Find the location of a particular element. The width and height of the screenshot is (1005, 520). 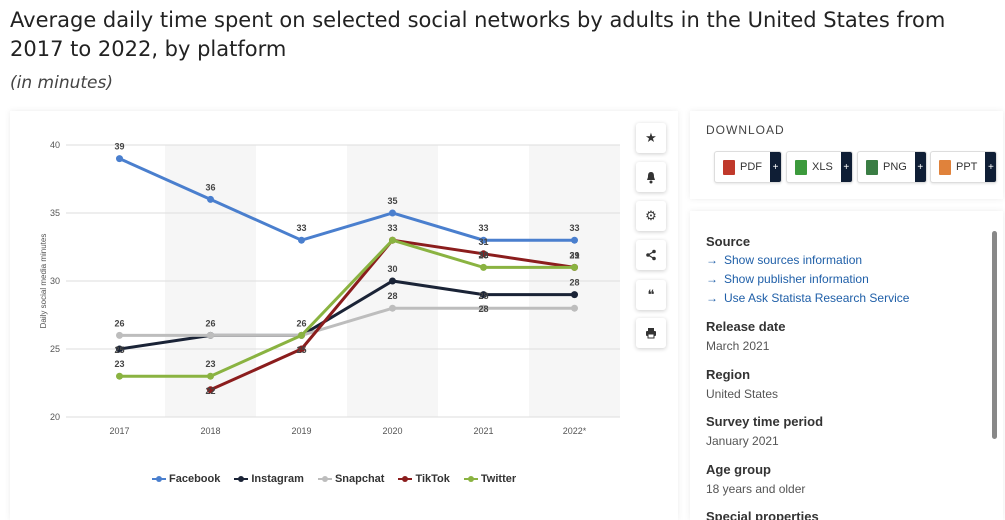

release-date-heading: Release date is located at coordinates (746, 326).